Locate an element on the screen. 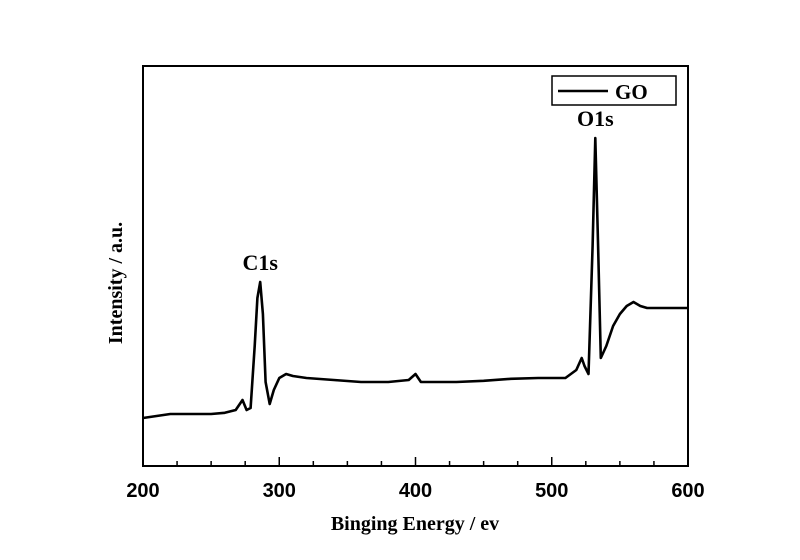 The image size is (800, 560). x-tick-label: 300 is located at coordinates (279, 491).